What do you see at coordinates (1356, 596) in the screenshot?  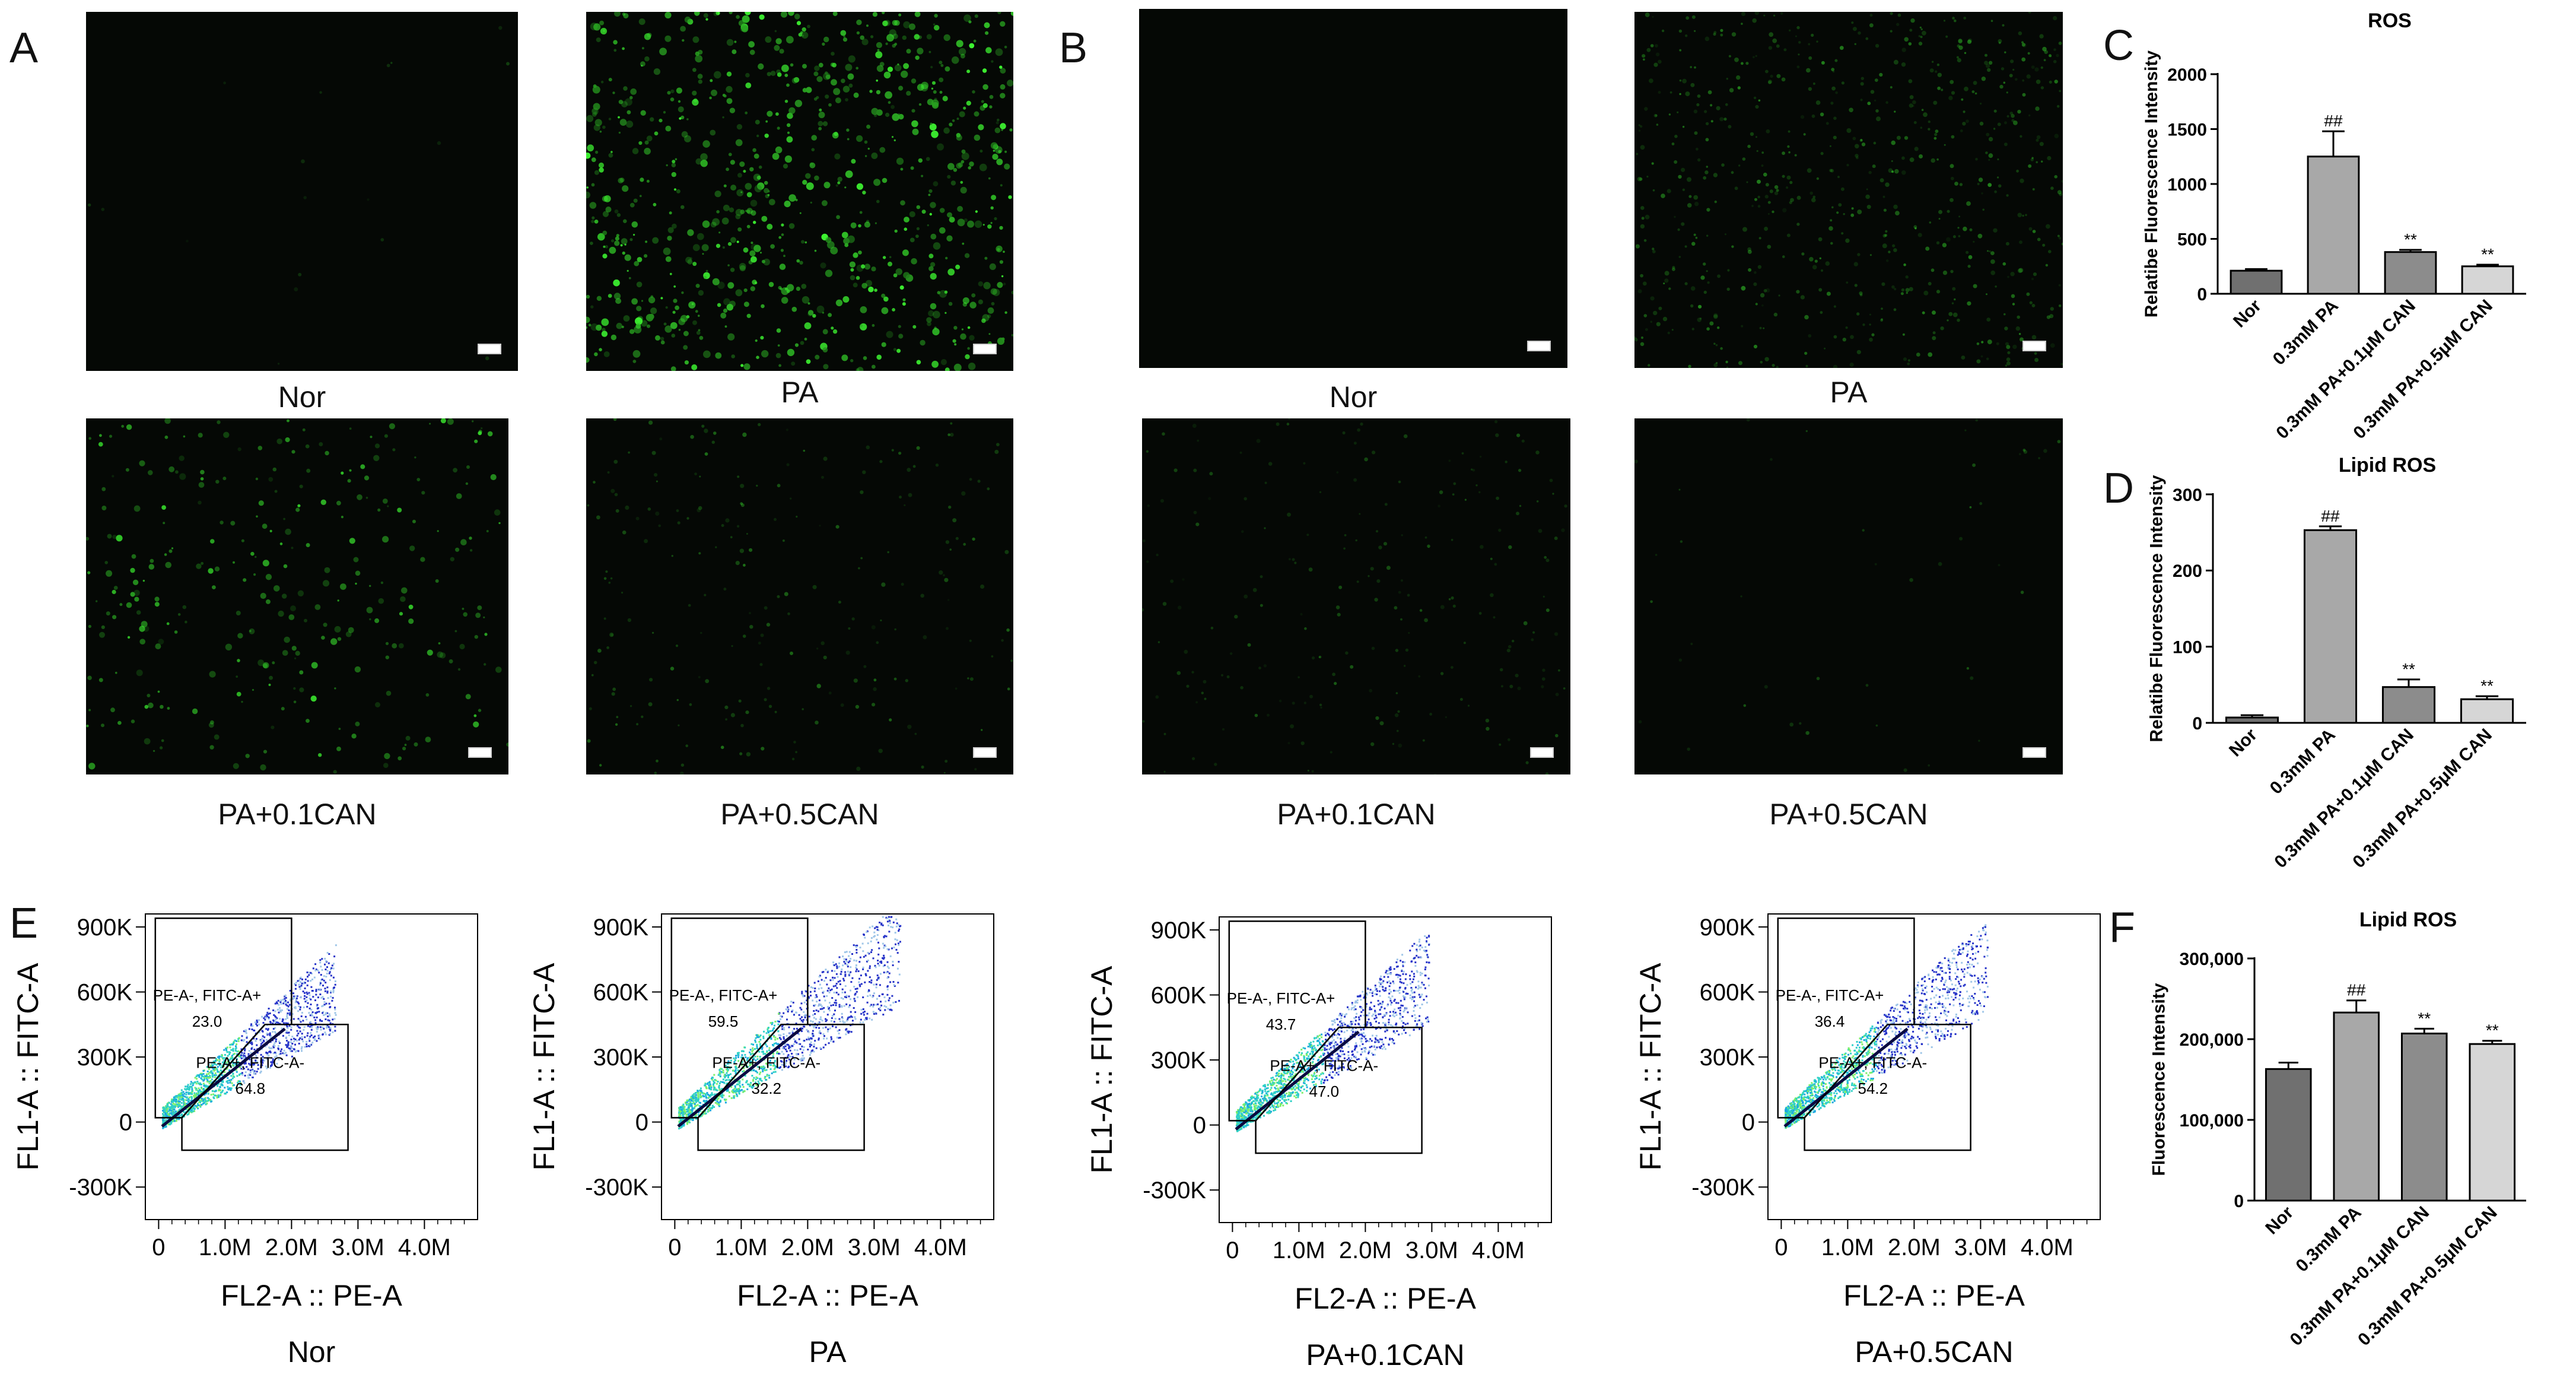 I see `micrograph-b-pa01` at bounding box center [1356, 596].